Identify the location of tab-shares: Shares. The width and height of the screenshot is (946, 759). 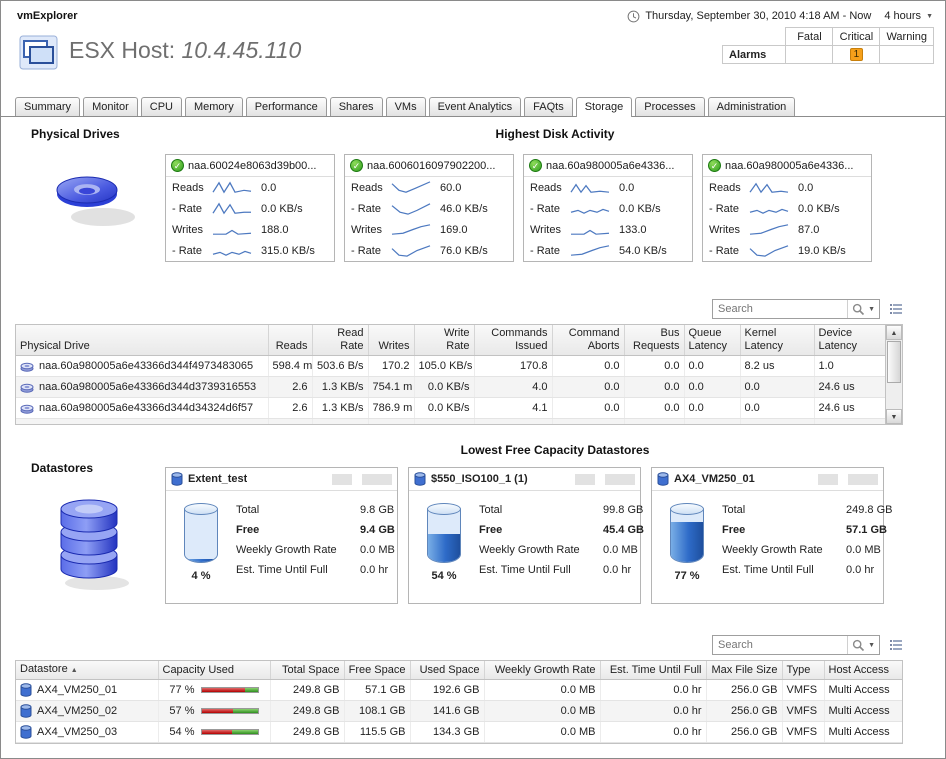
(356, 106).